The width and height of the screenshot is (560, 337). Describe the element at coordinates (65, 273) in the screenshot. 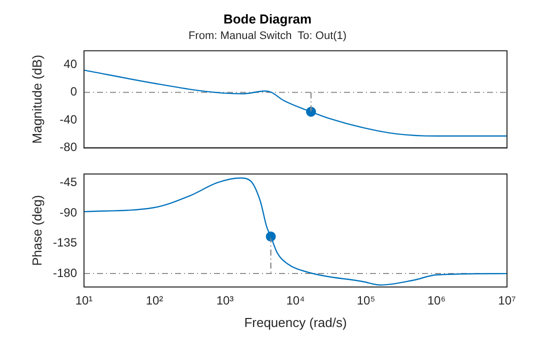

I see `y-tick-label: -180` at that location.